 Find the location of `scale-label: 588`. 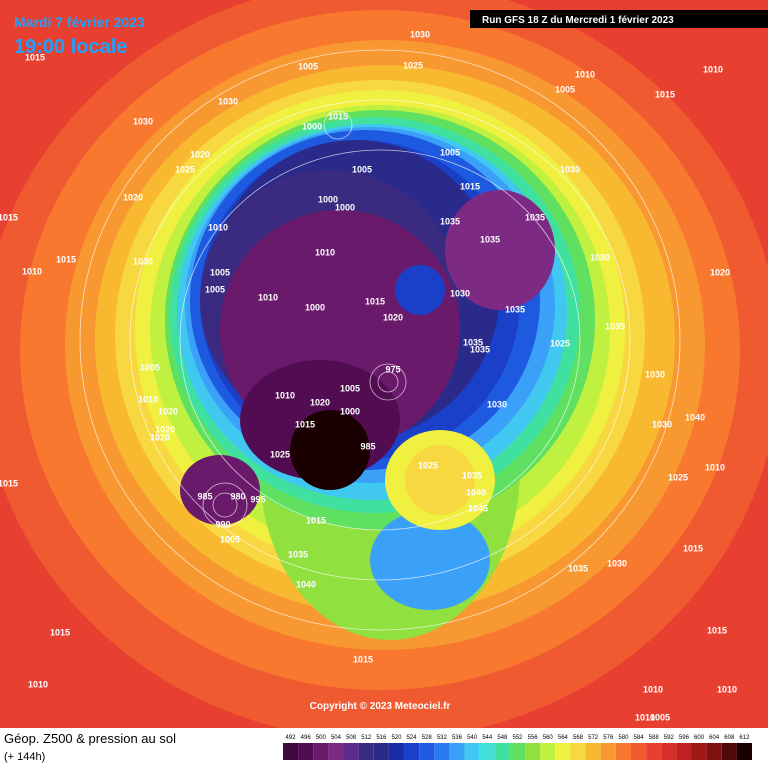

scale-label: 588 is located at coordinates (654, 738).